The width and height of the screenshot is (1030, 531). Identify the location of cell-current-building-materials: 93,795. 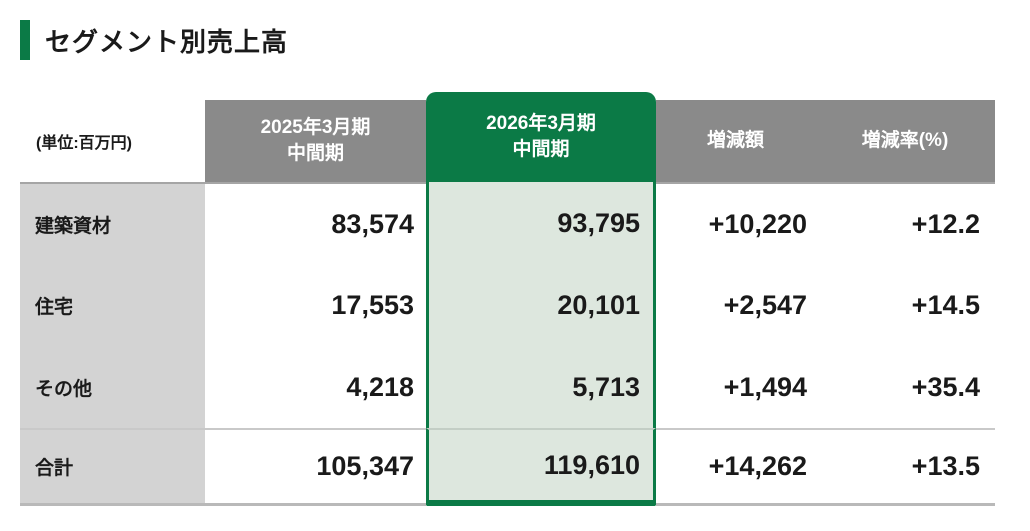
(541, 223).